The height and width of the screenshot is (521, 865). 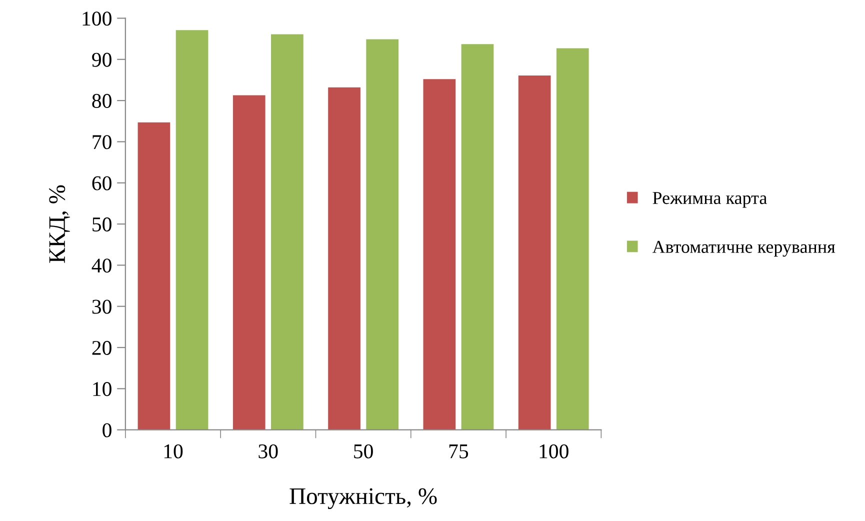 What do you see at coordinates (102, 347) in the screenshot?
I see `y-tick-label: 20` at bounding box center [102, 347].